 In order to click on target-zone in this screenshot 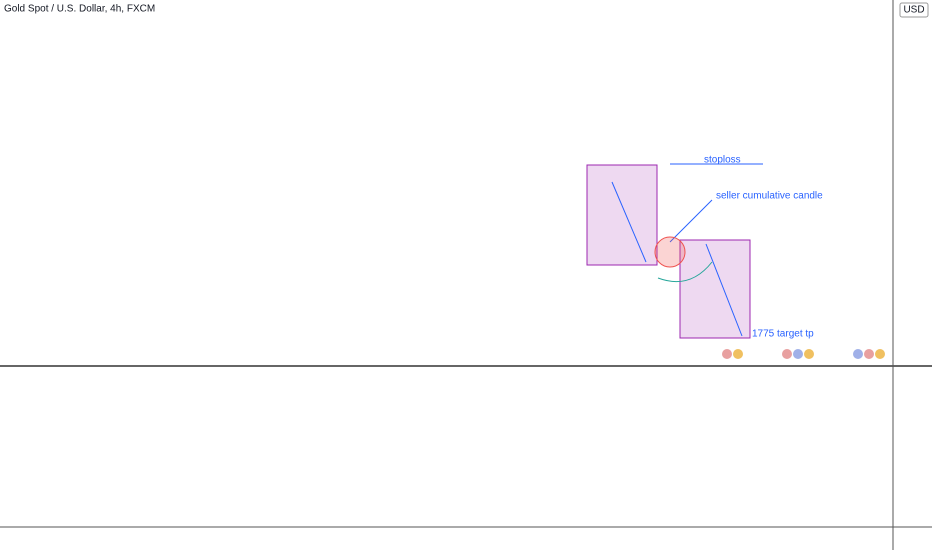, I will do `click(715, 289)`.